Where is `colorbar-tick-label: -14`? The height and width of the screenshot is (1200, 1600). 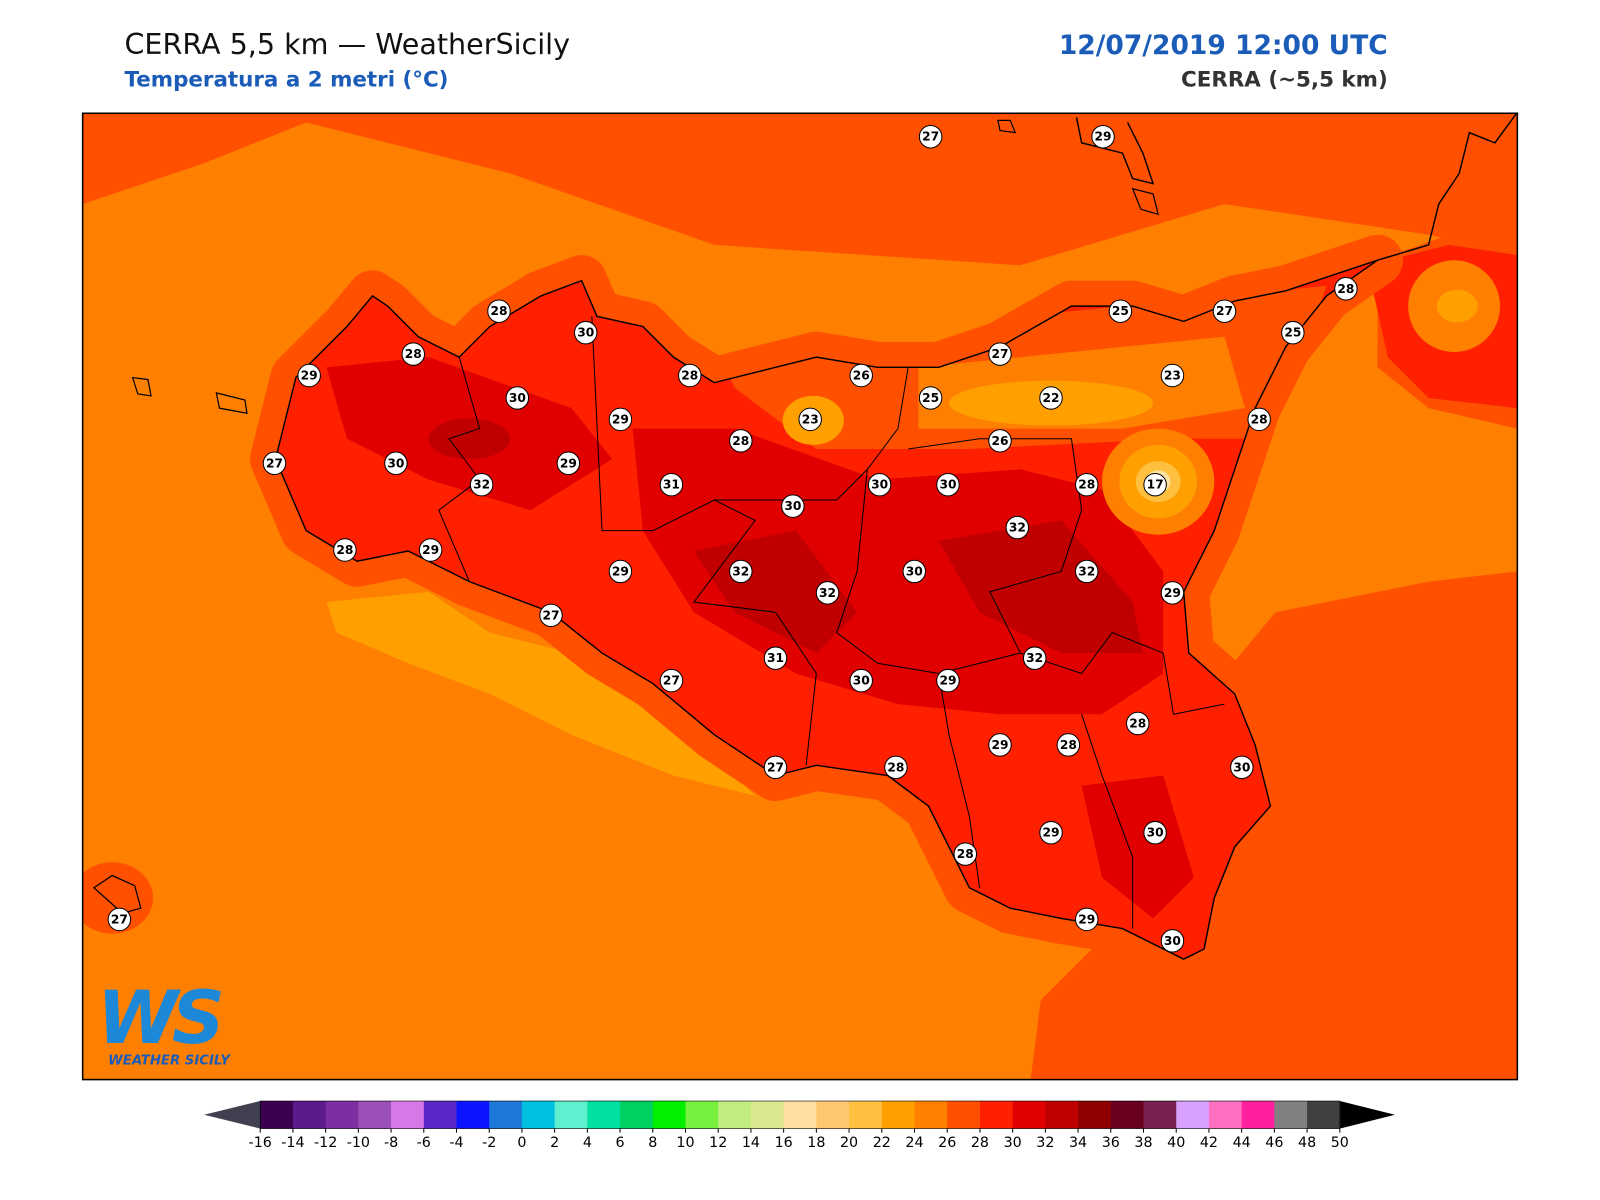
colorbar-tick-label: -14 is located at coordinates (292, 1143).